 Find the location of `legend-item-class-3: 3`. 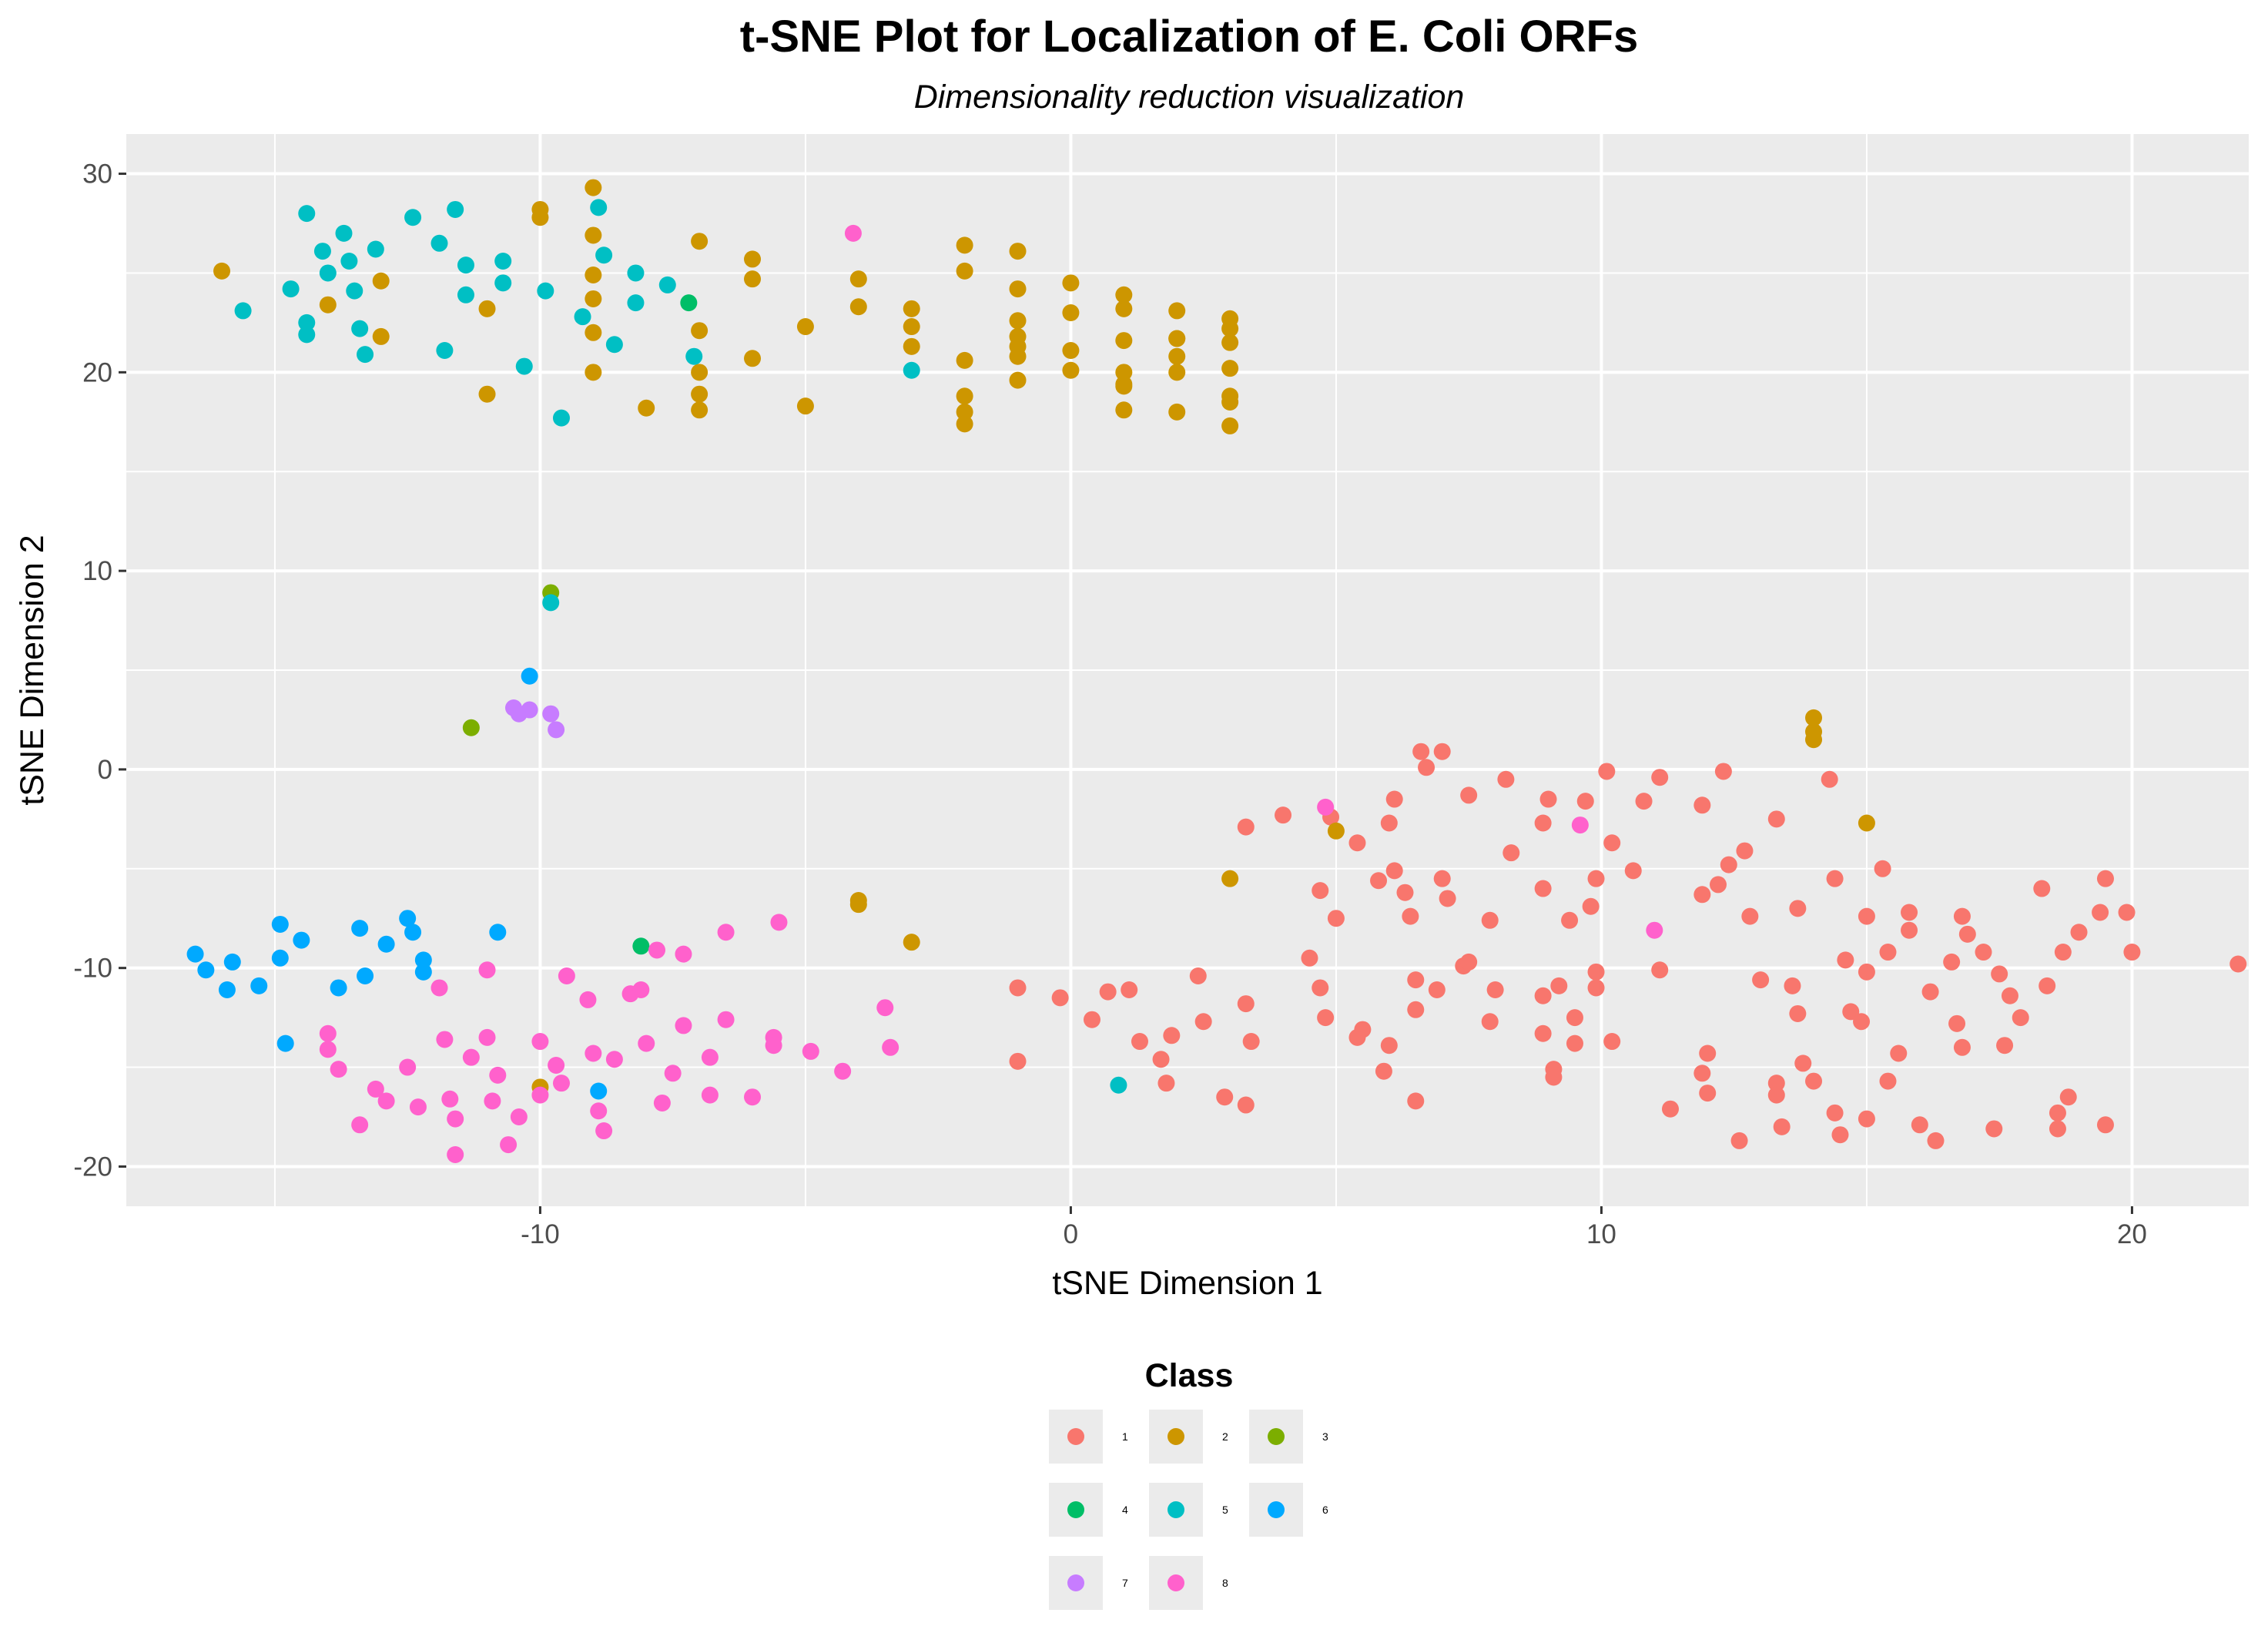

legend-item-class-3: 3 is located at coordinates (1288, 1437).